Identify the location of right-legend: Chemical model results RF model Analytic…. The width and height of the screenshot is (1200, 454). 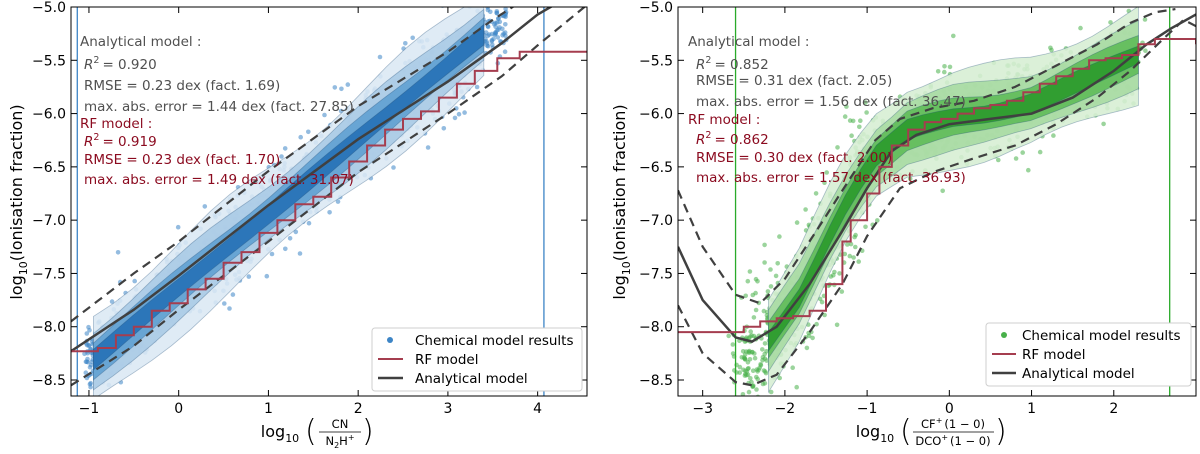
(1088, 354).